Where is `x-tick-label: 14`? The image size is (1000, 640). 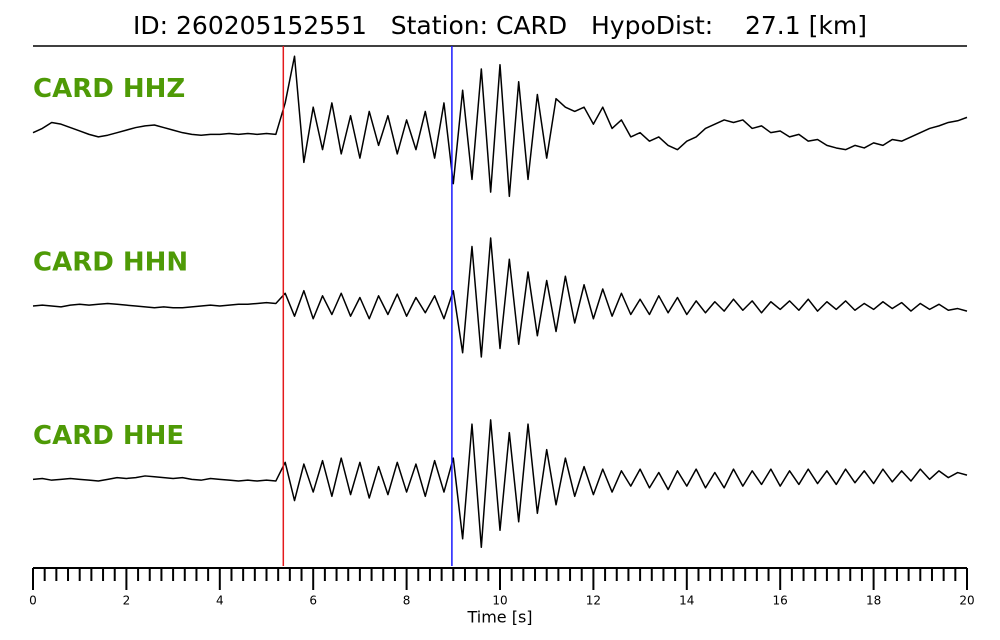 x-tick-label: 14 is located at coordinates (686, 601).